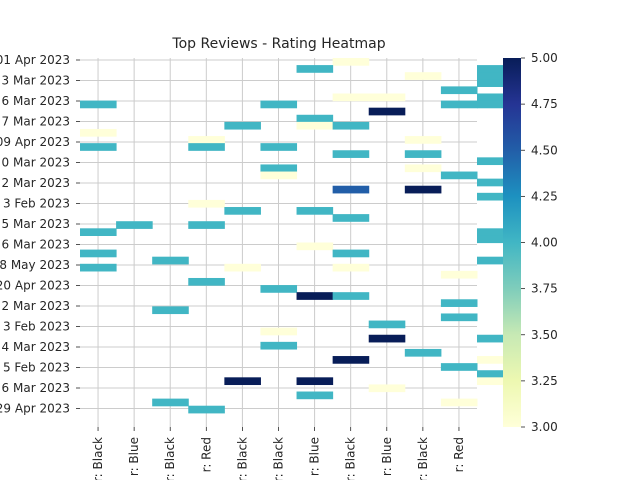 The image size is (640, 480). Describe the element at coordinates (544, 243) in the screenshot. I see `colorbar-tick-label: 4.00` at that location.